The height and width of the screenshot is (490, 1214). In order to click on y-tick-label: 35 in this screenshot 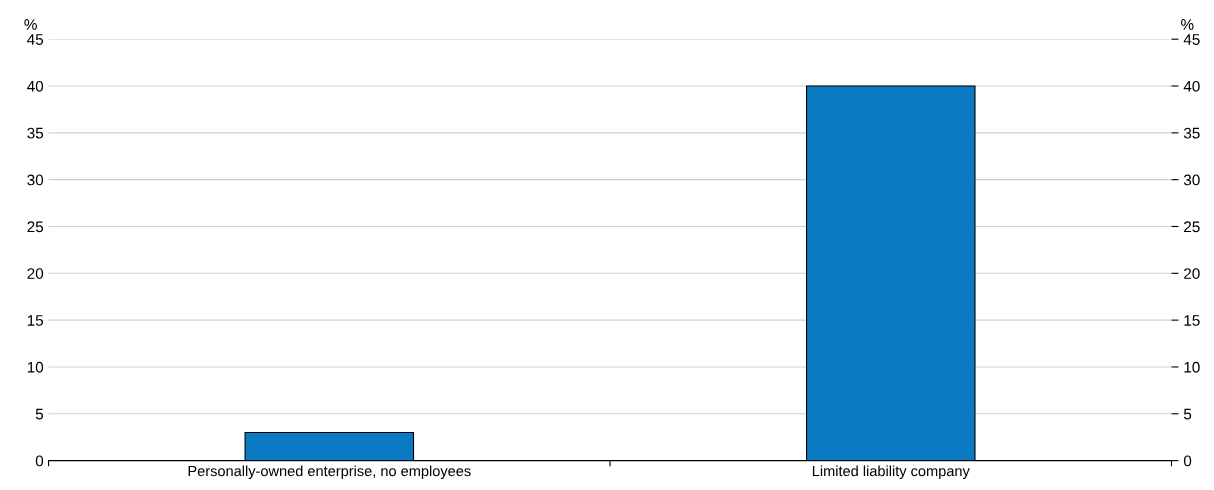, I will do `click(35, 133)`.